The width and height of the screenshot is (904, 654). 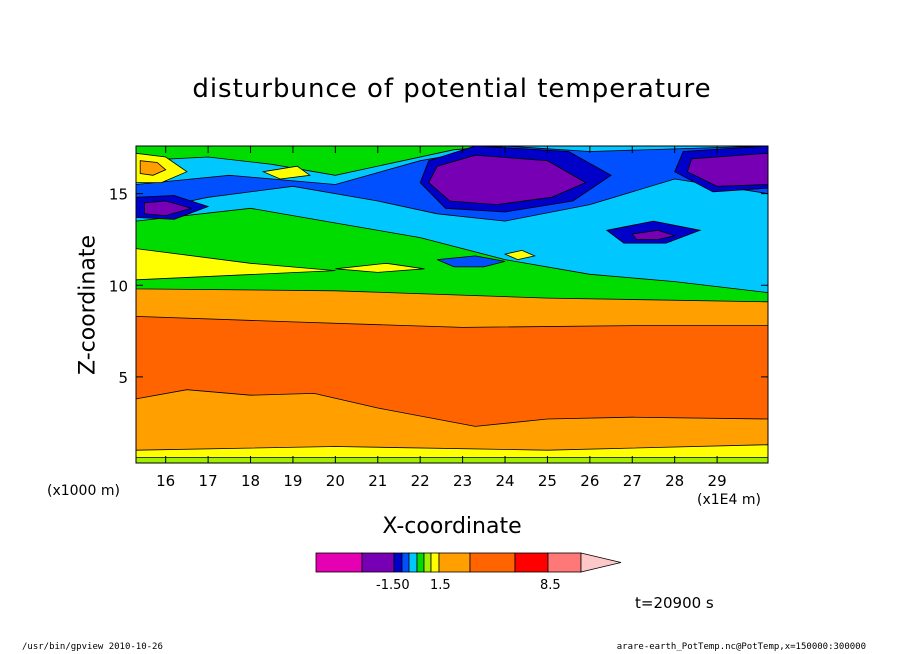 What do you see at coordinates (632, 481) in the screenshot?
I see `x-tick-label-27: 27` at bounding box center [632, 481].